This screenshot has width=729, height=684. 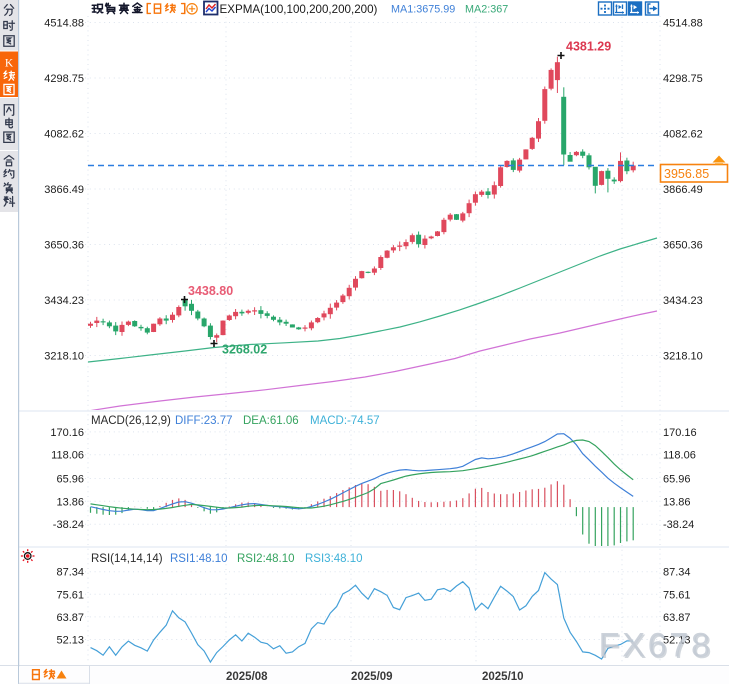 I want to click on svg-text: MA2:367, so click(x=486, y=10).